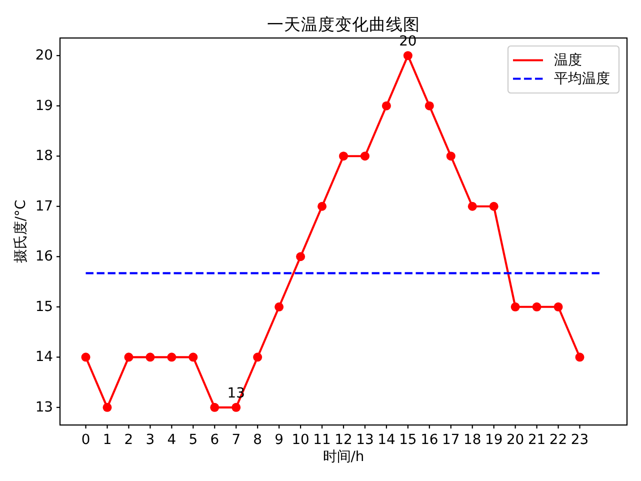 The width and height of the screenshot is (641, 481). What do you see at coordinates (301, 440) in the screenshot?
I see `x-tick-label: 10` at bounding box center [301, 440].